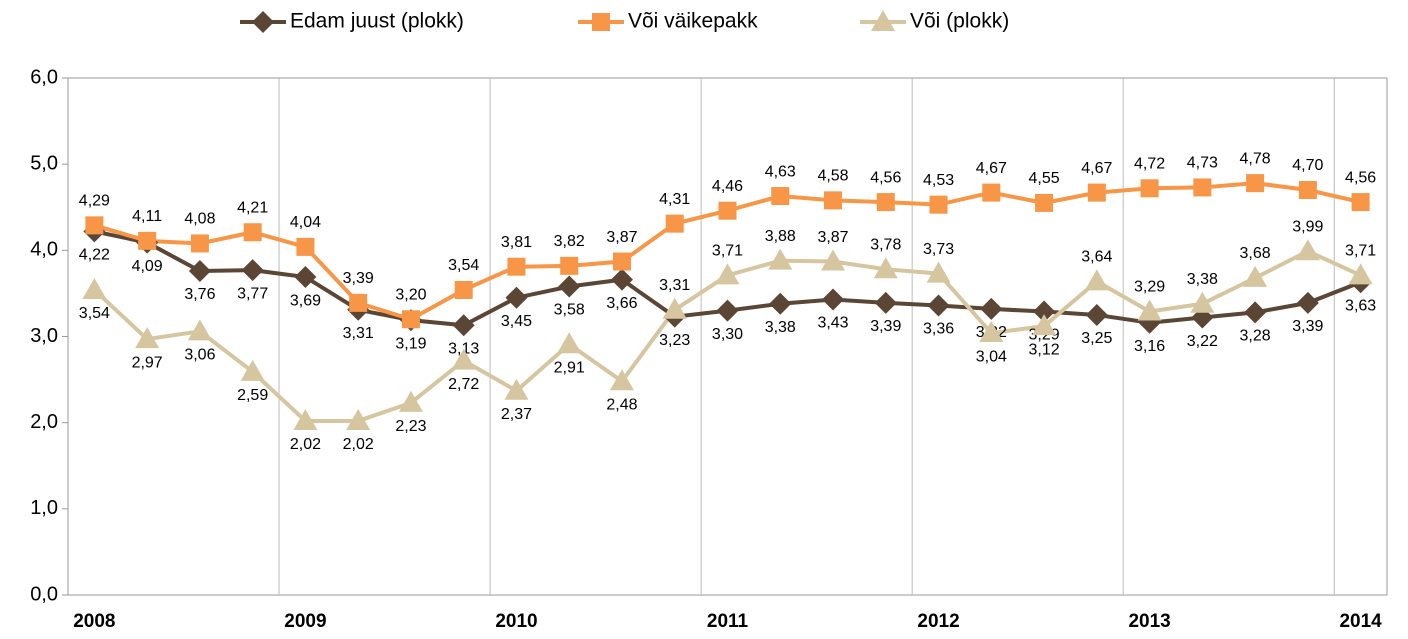 This screenshot has width=1408, height=639. Describe the element at coordinates (1149, 346) in the screenshot. I see `data-label: 3,16` at that location.